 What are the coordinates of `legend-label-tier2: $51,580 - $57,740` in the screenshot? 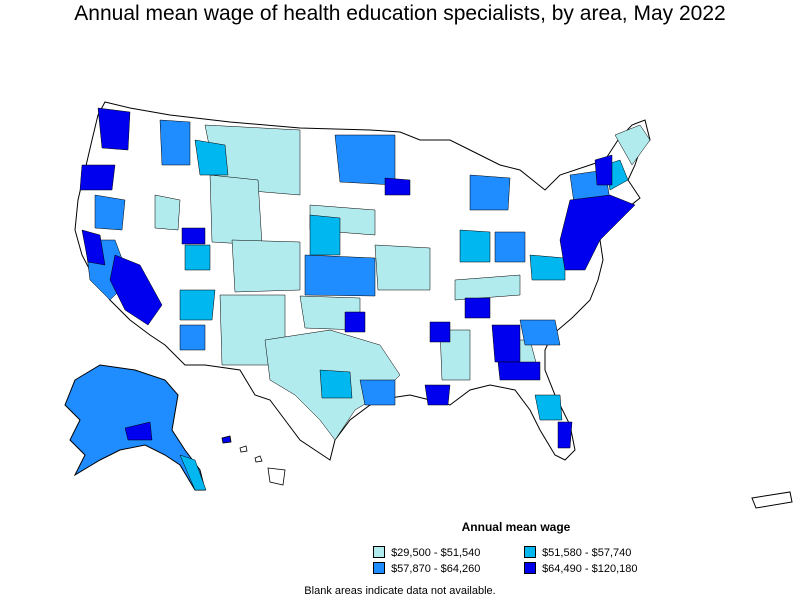 It's located at (587, 553).